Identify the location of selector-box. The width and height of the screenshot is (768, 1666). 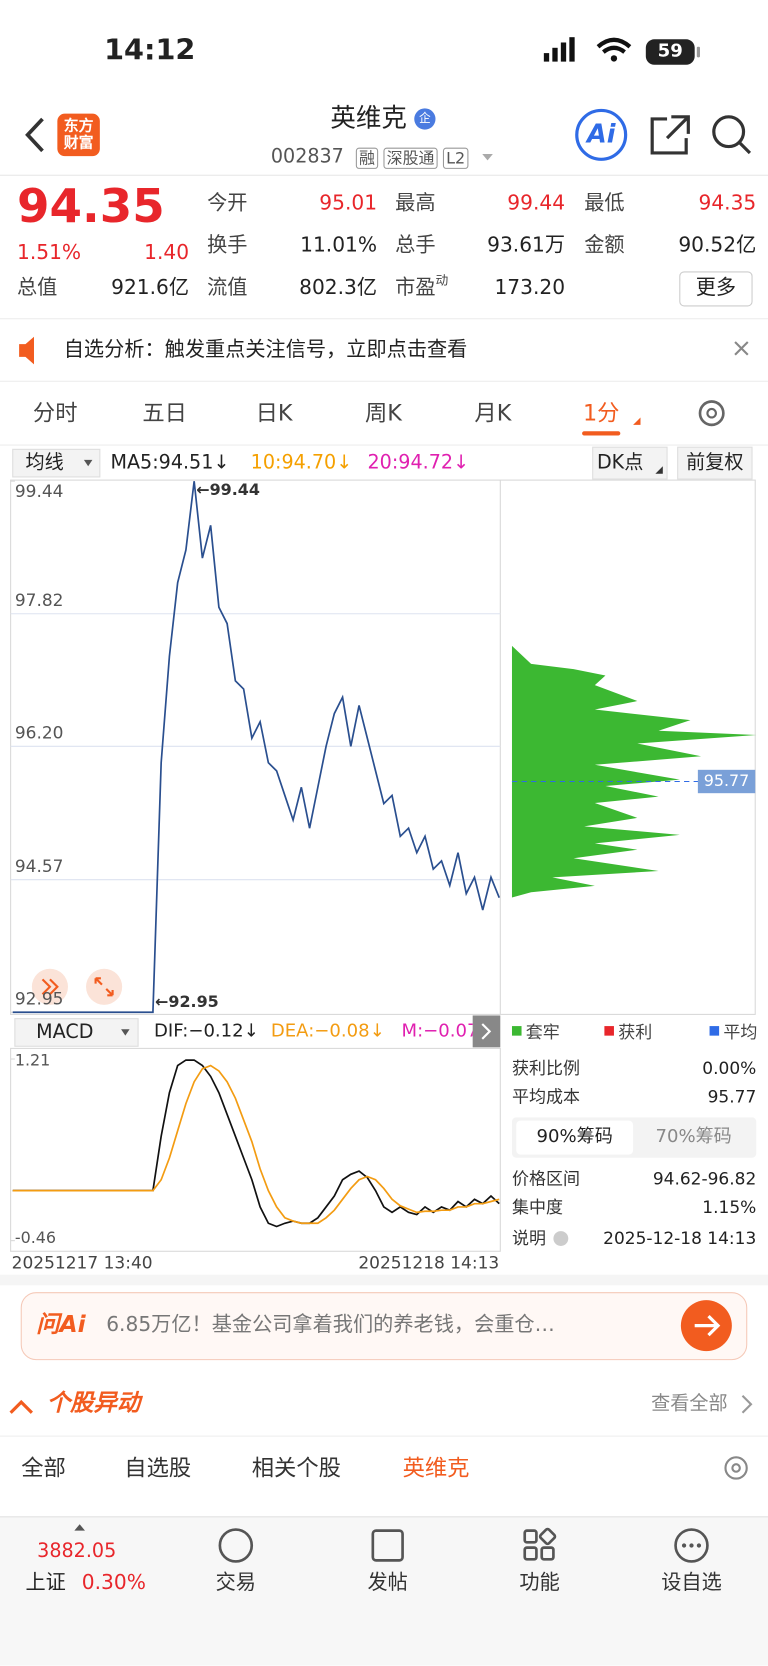
(56, 463).